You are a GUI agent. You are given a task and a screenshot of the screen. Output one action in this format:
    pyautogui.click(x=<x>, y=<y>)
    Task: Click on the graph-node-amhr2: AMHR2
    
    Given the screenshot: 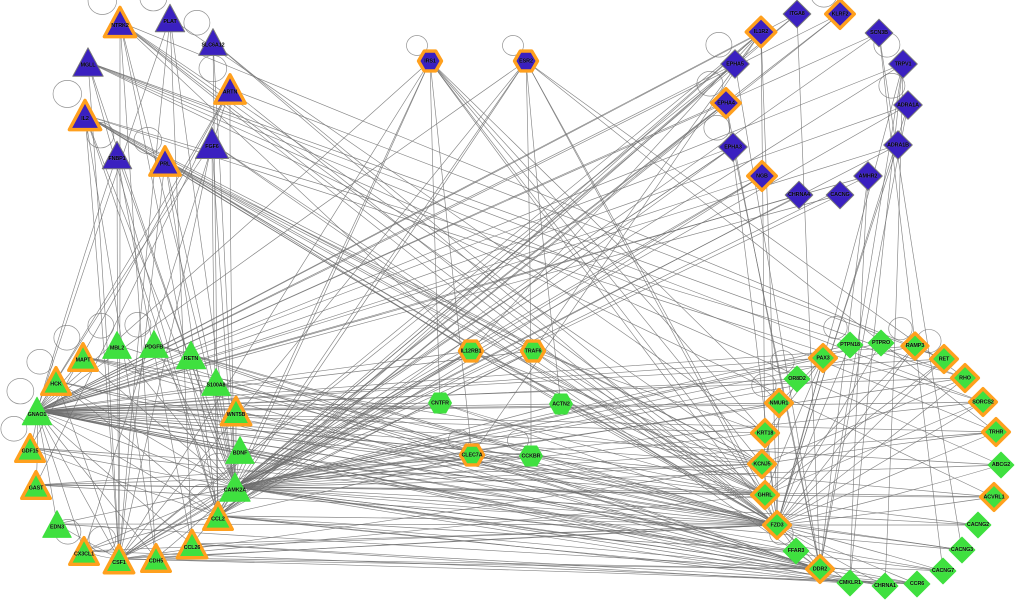 What is the action you would take?
    pyautogui.click(x=868, y=176)
    